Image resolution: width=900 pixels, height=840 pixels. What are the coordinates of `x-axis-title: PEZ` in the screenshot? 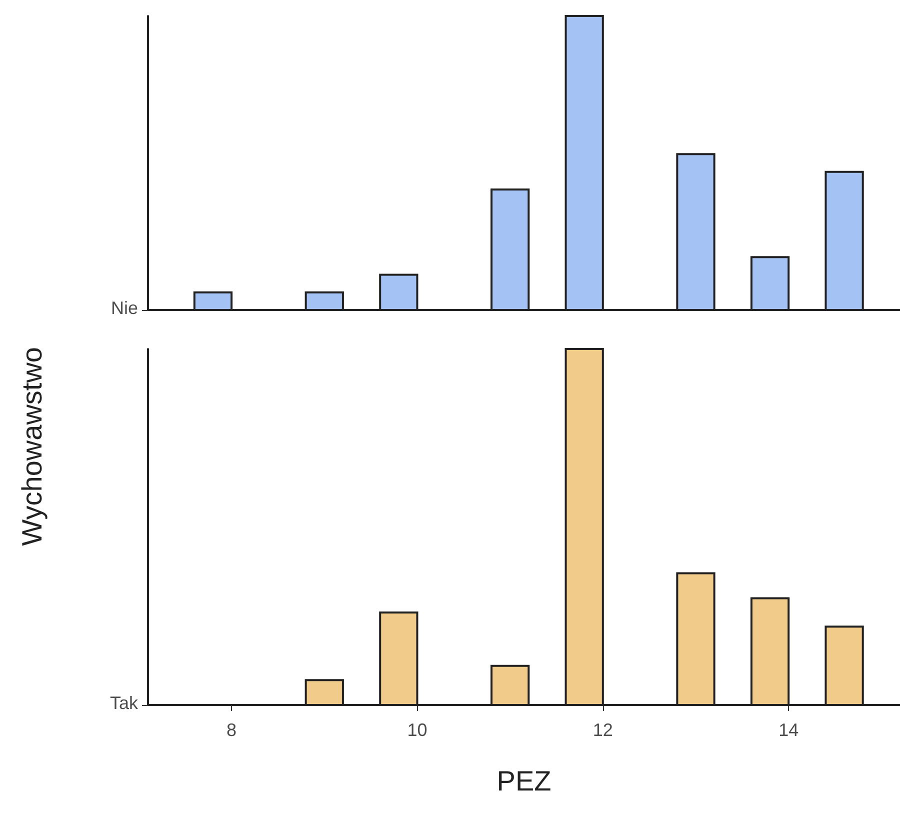 It's located at (524, 781).